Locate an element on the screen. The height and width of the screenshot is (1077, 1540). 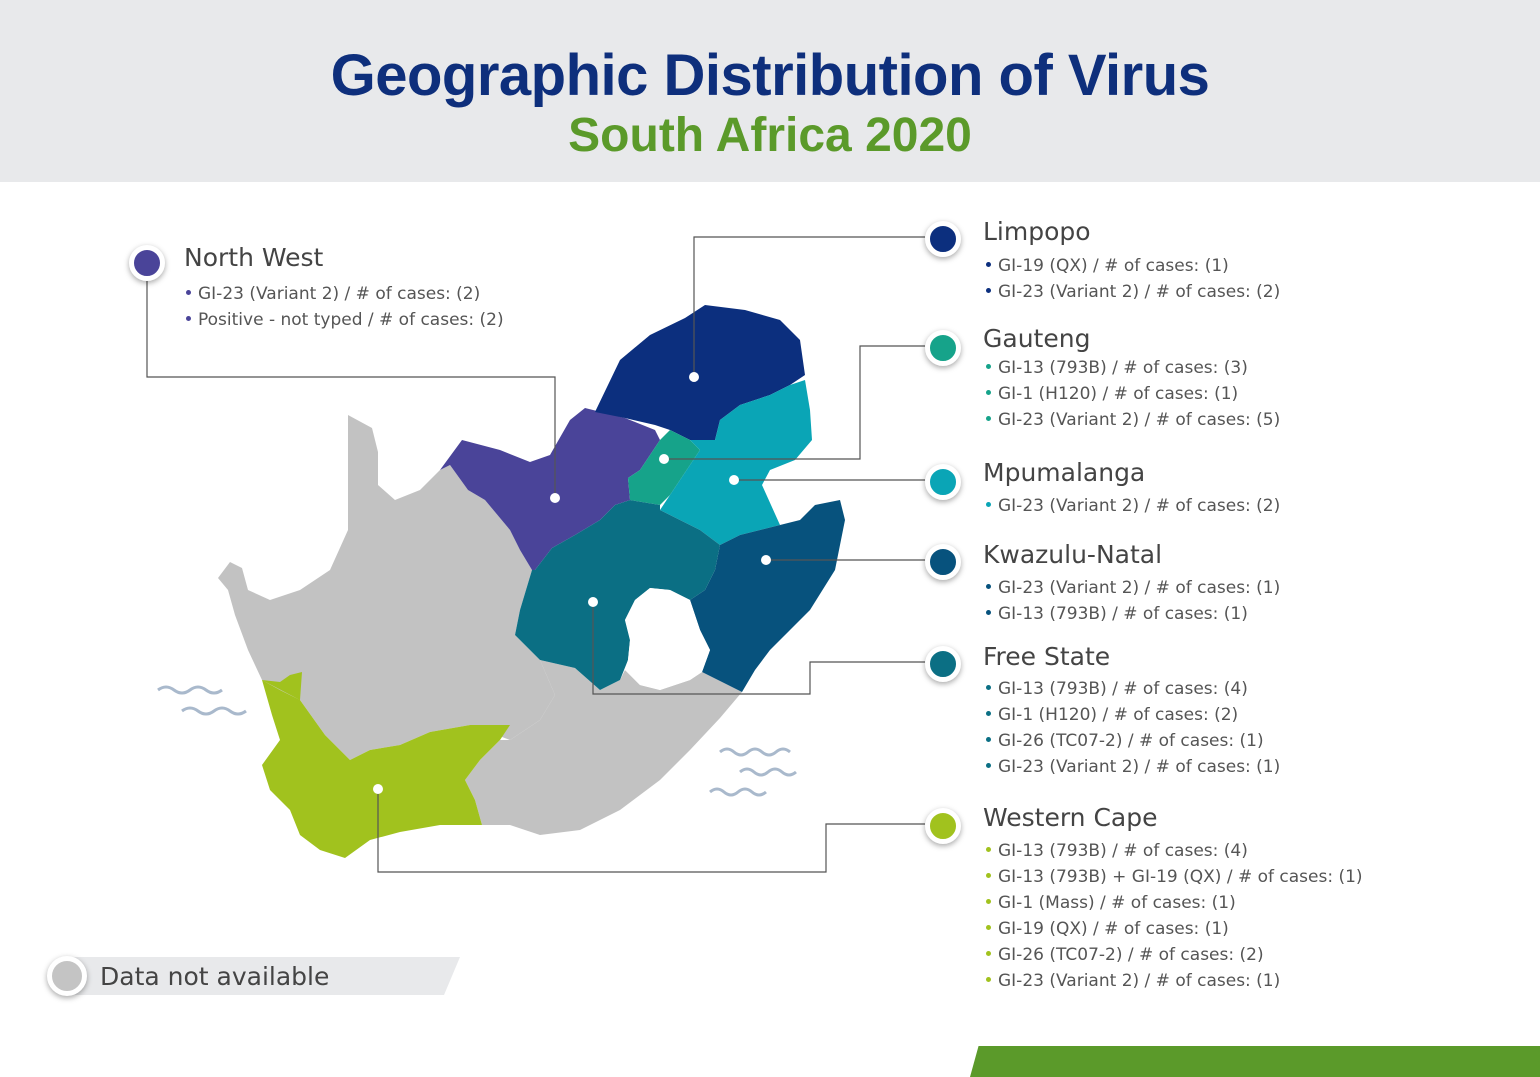
kwazulu-natal-color-dot is located at coordinates (943, 562).